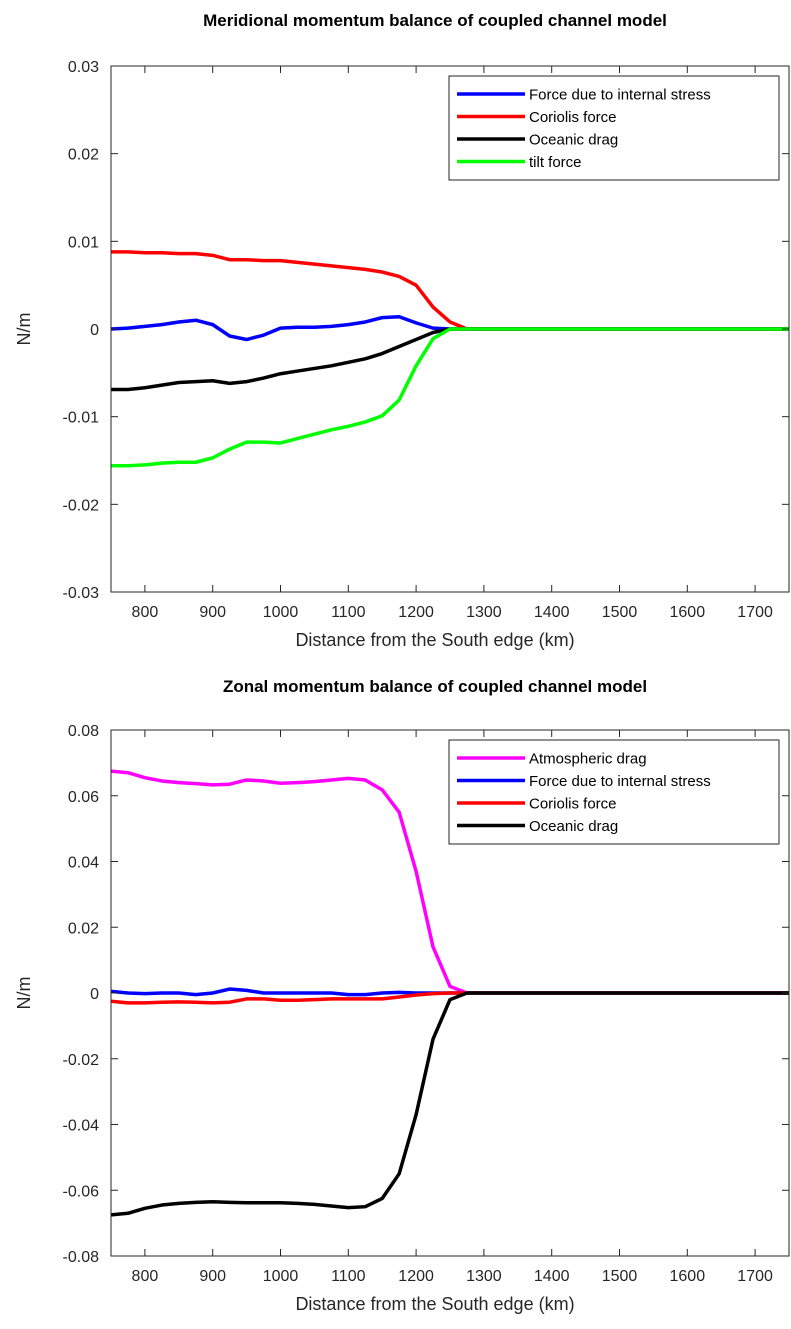 This screenshot has height=1329, width=791. I want to click on y-tick-label: 0.06, so click(83, 797).